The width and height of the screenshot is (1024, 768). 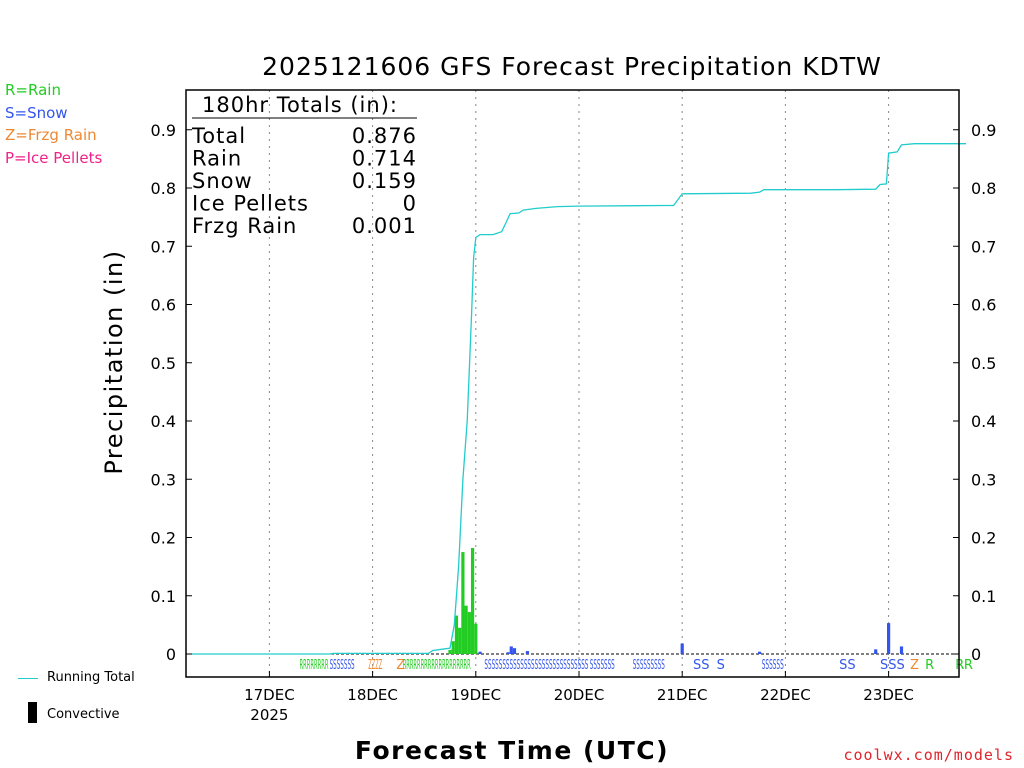 I want to click on precip-type-marker: SSSSSSSSS, so click(x=649, y=665).